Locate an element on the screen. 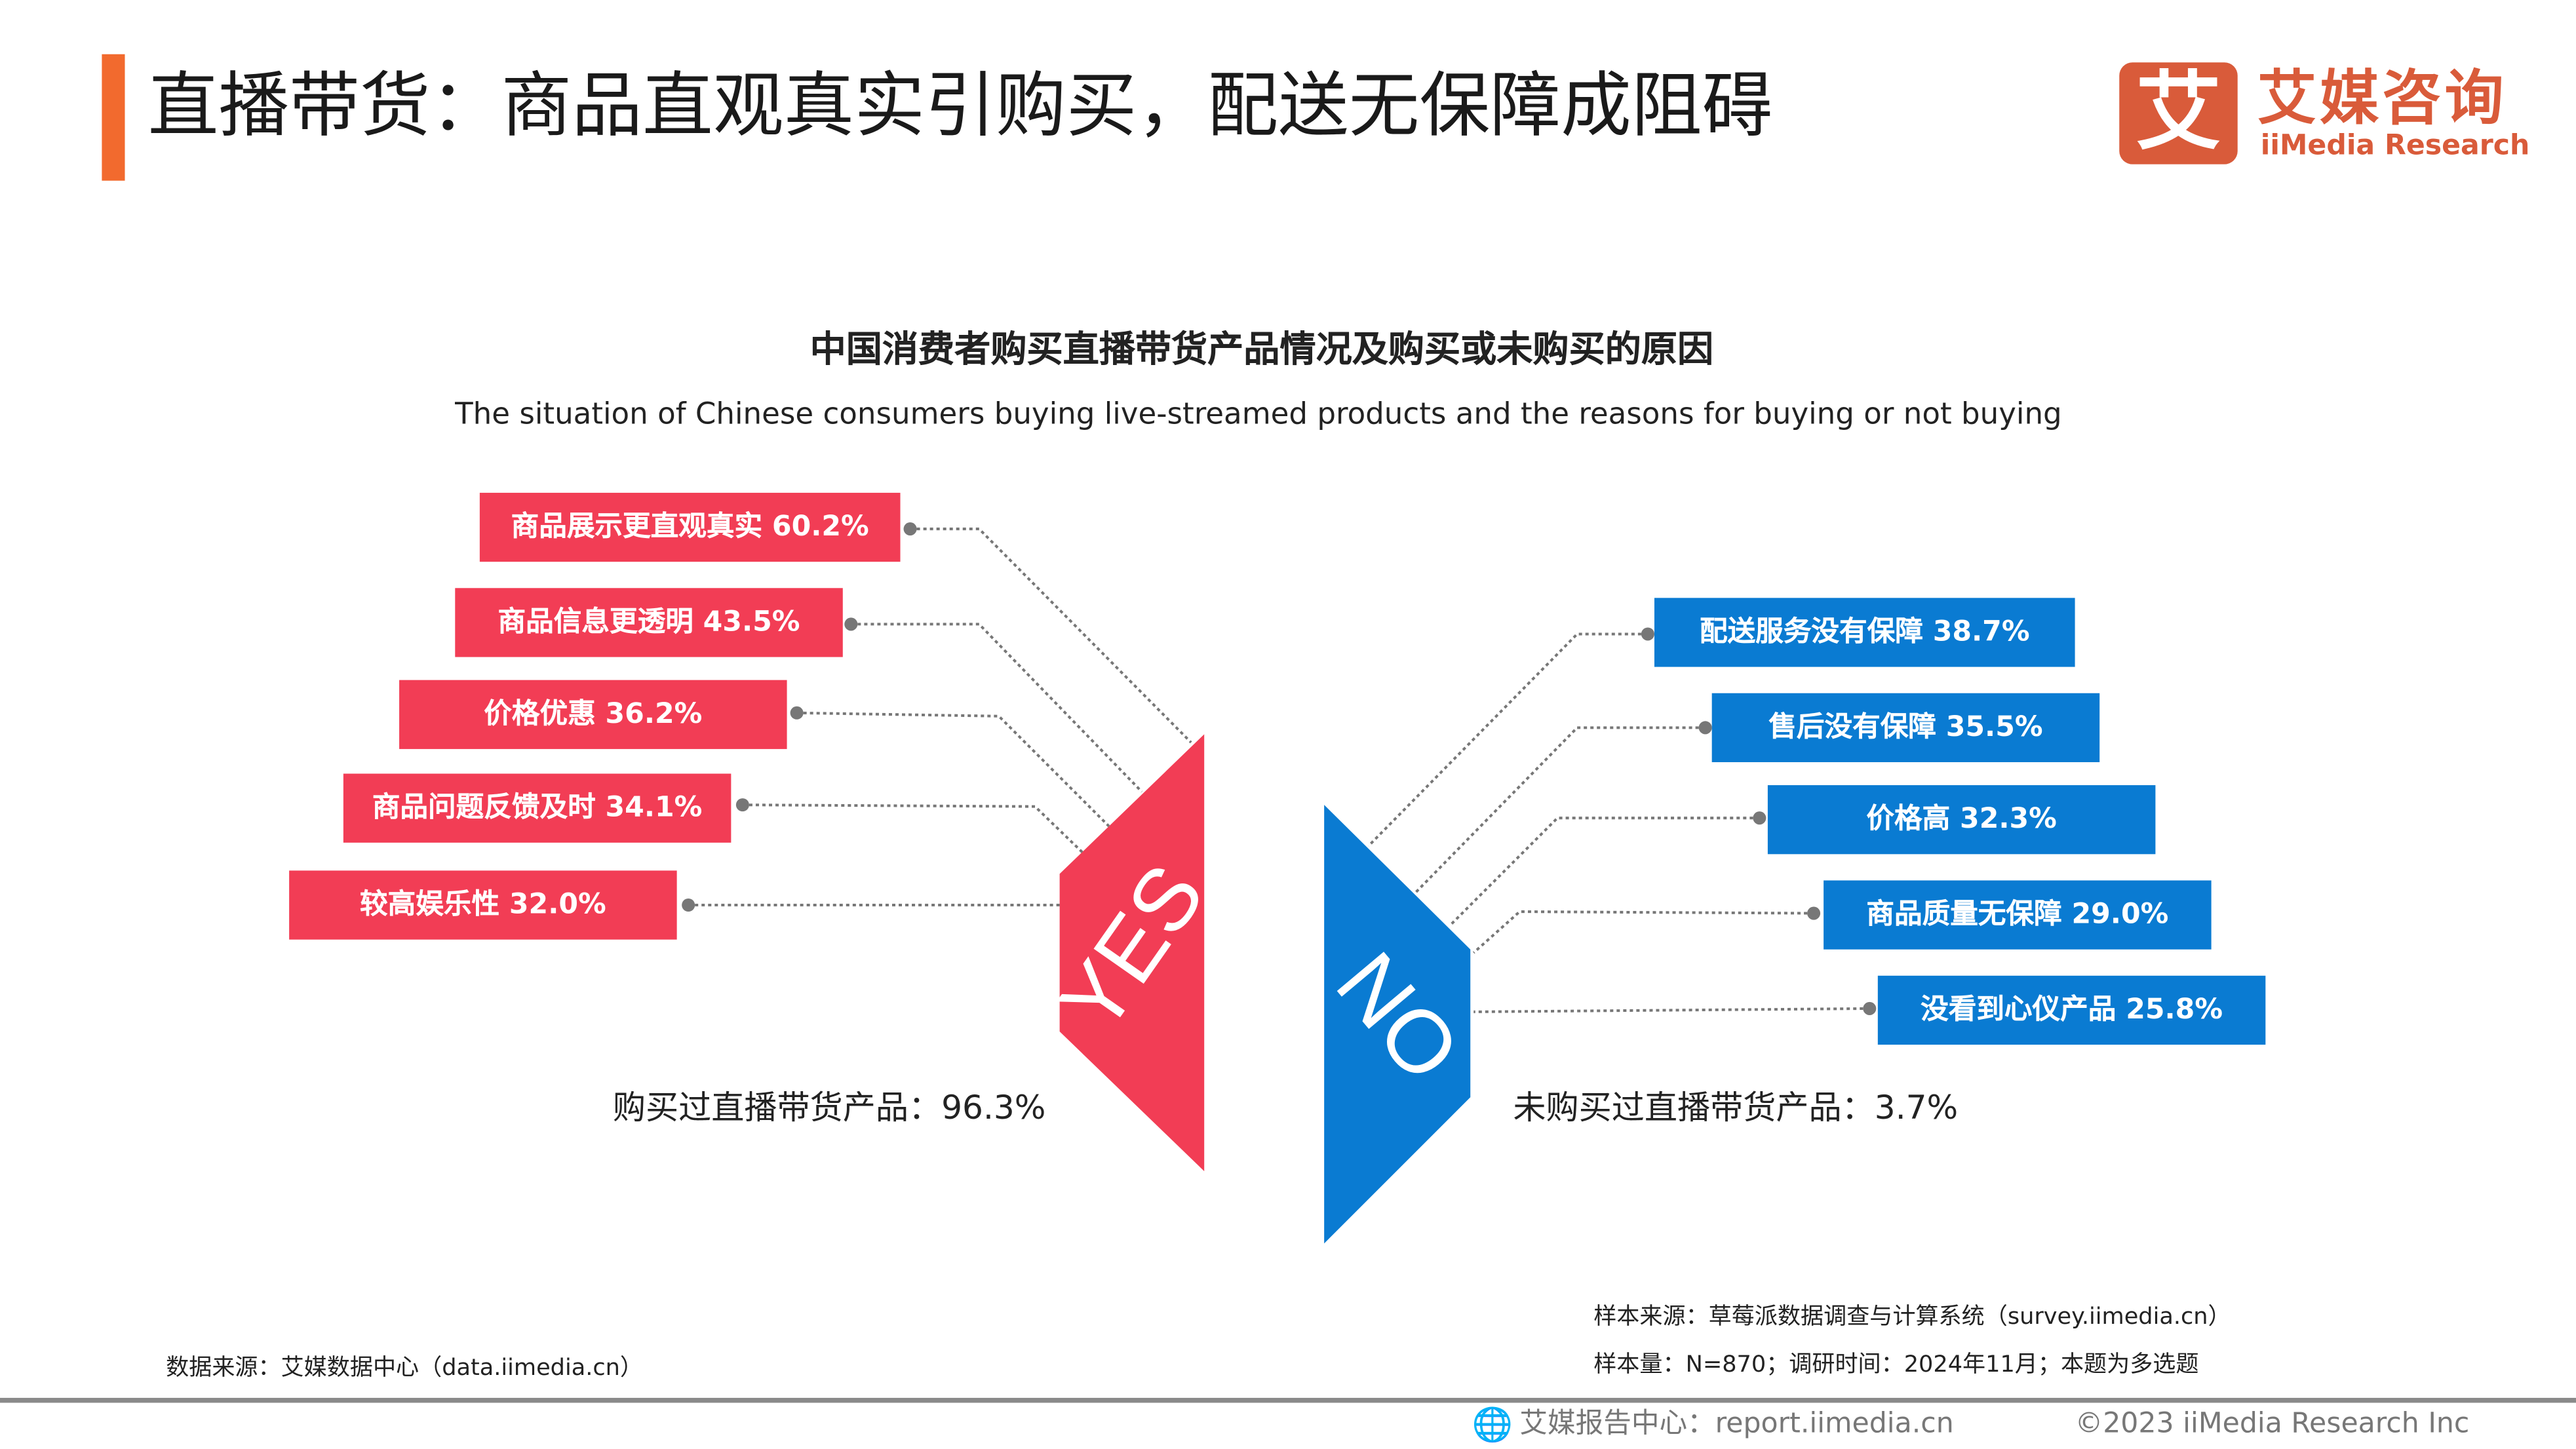 The image size is (2576, 1449). no-shape is located at coordinates (1397, 1024).